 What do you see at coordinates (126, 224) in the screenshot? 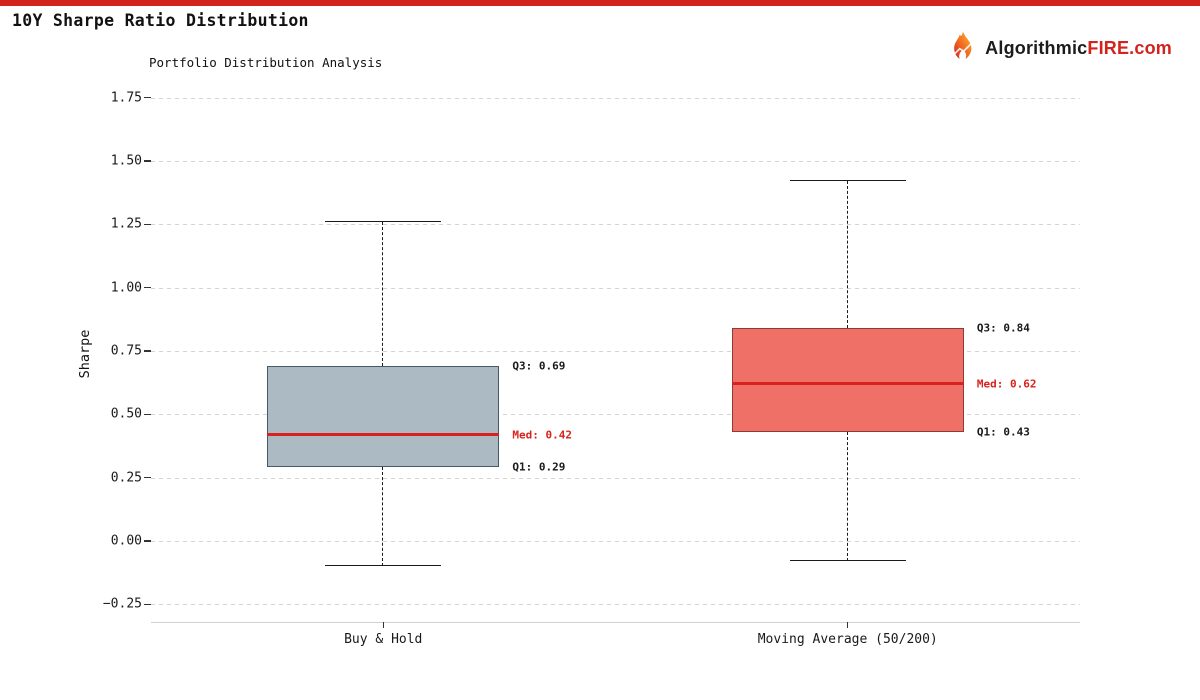
I see `y-tick-label: 1.25` at bounding box center [126, 224].